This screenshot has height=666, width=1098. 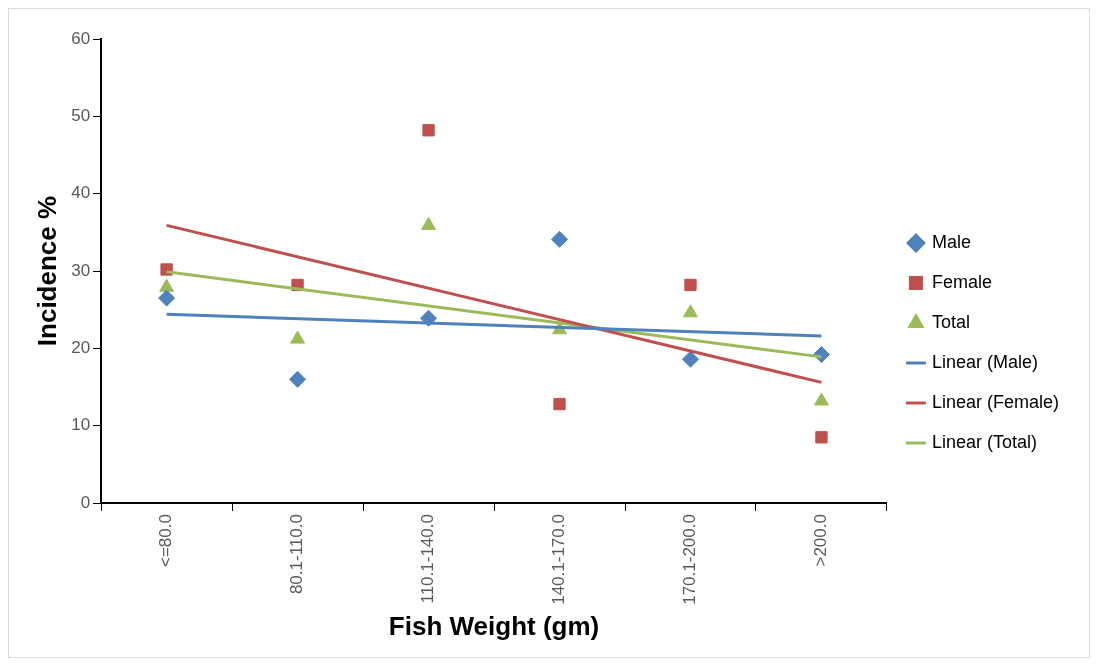 What do you see at coordinates (951, 241) in the screenshot?
I see `legend-label: Male` at bounding box center [951, 241].